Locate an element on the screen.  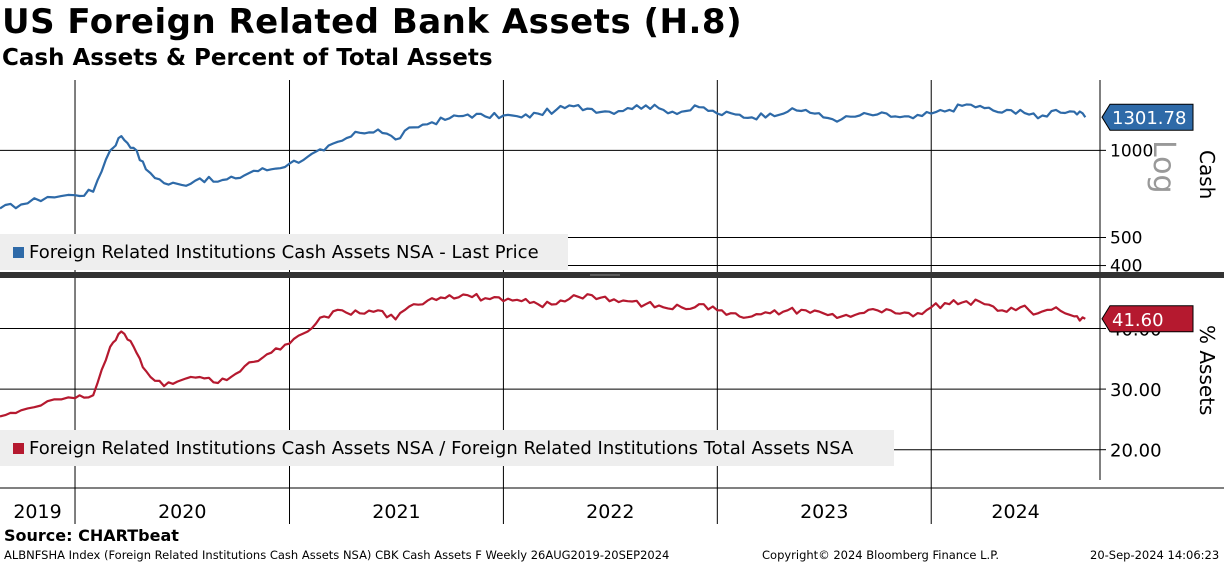
chart-subtitle: Cash Assets & Percent of Total Assets is located at coordinates (247, 58).